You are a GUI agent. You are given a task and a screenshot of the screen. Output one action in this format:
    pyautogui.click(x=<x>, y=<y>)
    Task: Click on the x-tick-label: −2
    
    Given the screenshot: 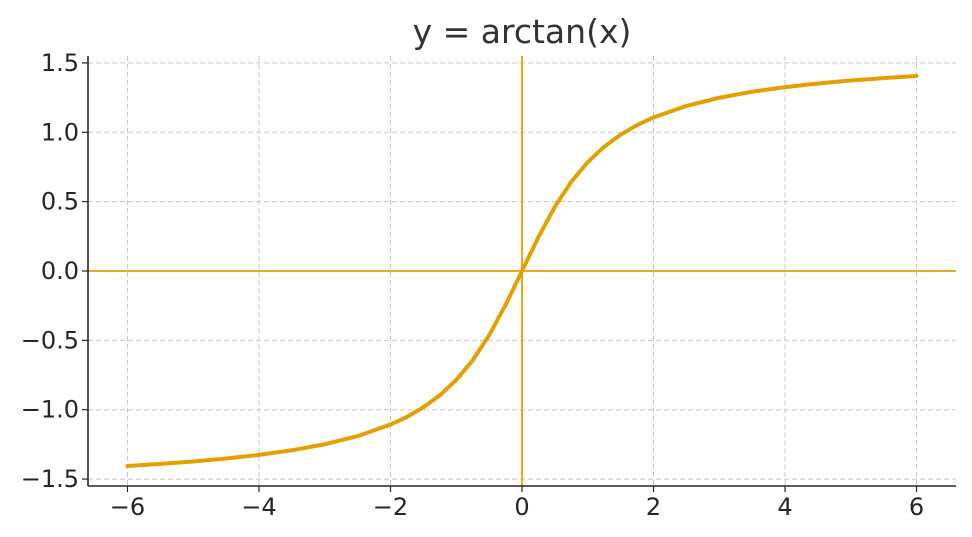 What is the action you would take?
    pyautogui.click(x=390, y=507)
    